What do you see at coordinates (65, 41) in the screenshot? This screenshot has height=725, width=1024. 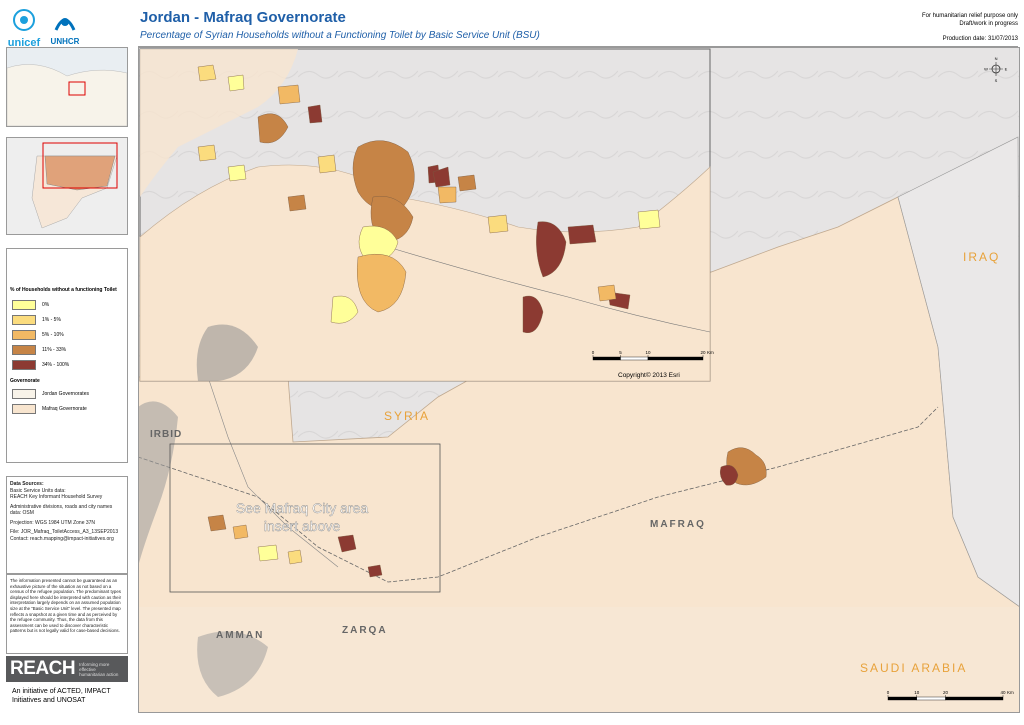 I see `unhcr-text: UNHCR` at bounding box center [65, 41].